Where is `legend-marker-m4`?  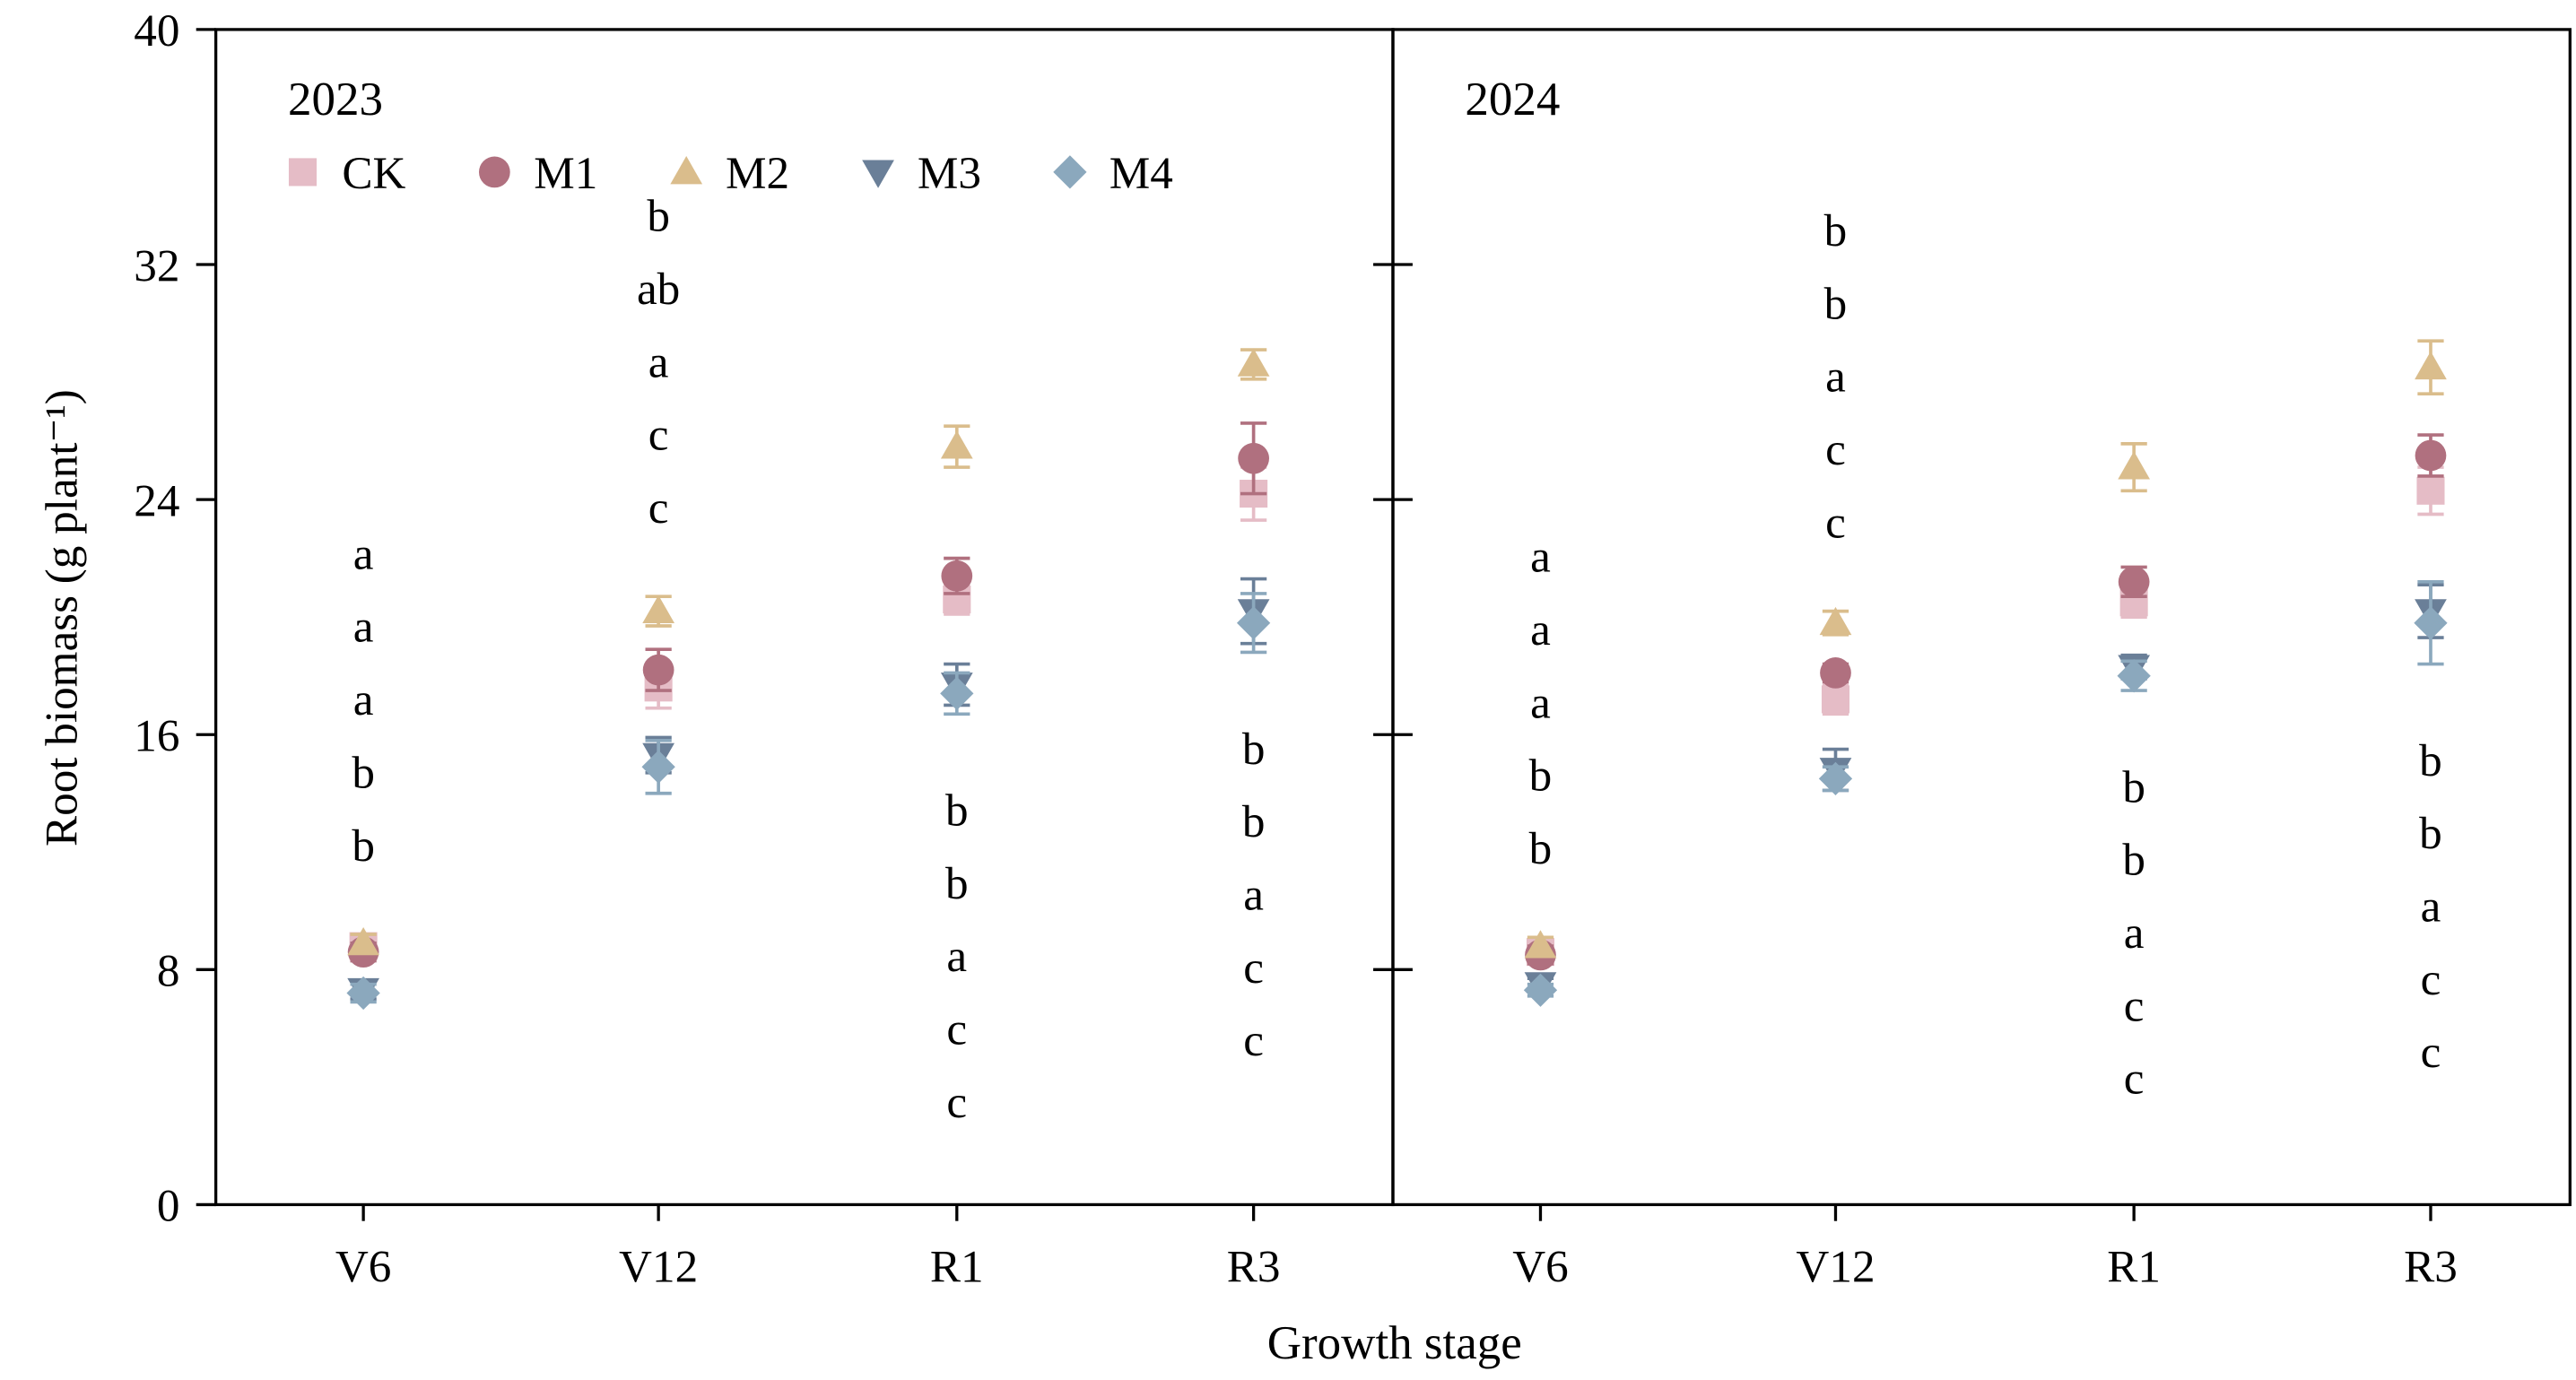
legend-marker-m4 is located at coordinates (1070, 172).